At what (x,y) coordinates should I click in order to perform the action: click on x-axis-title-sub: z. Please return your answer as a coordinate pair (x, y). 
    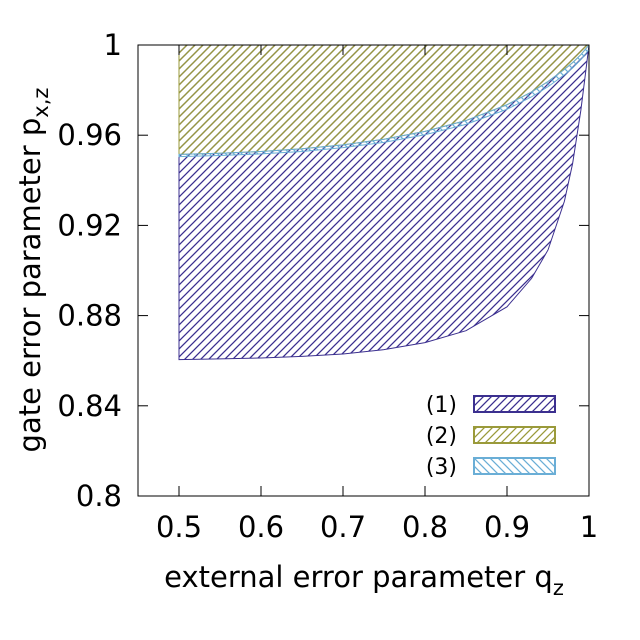
    Looking at the image, I should click on (558, 588).